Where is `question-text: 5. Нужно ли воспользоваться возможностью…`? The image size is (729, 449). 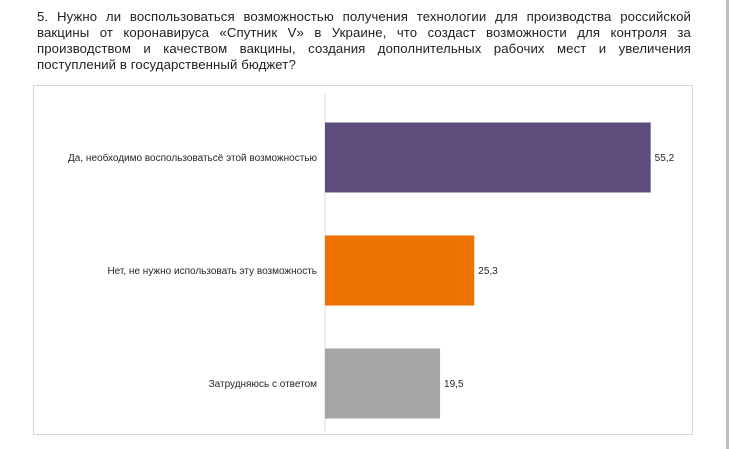
question-text: 5. Нужно ли воспользоваться возможностью… is located at coordinates (364, 40).